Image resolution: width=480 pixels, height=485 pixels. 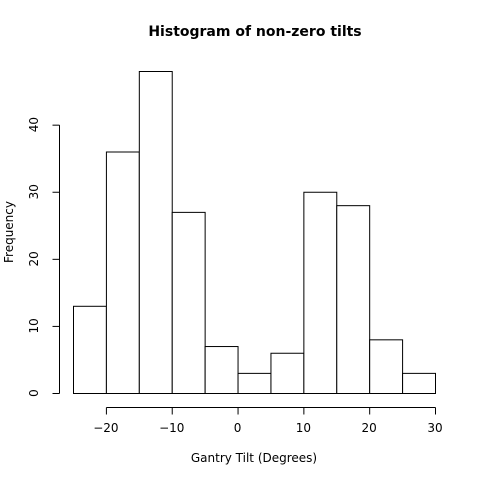 I want to click on y-tick-label: 10, so click(x=34, y=325).